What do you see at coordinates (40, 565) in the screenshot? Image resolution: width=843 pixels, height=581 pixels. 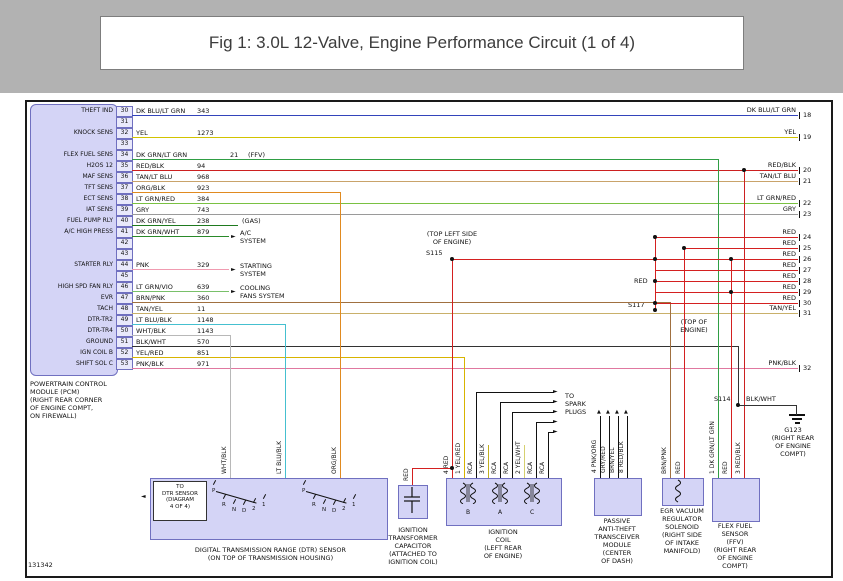 I see `figure-number: 131342` at bounding box center [40, 565].